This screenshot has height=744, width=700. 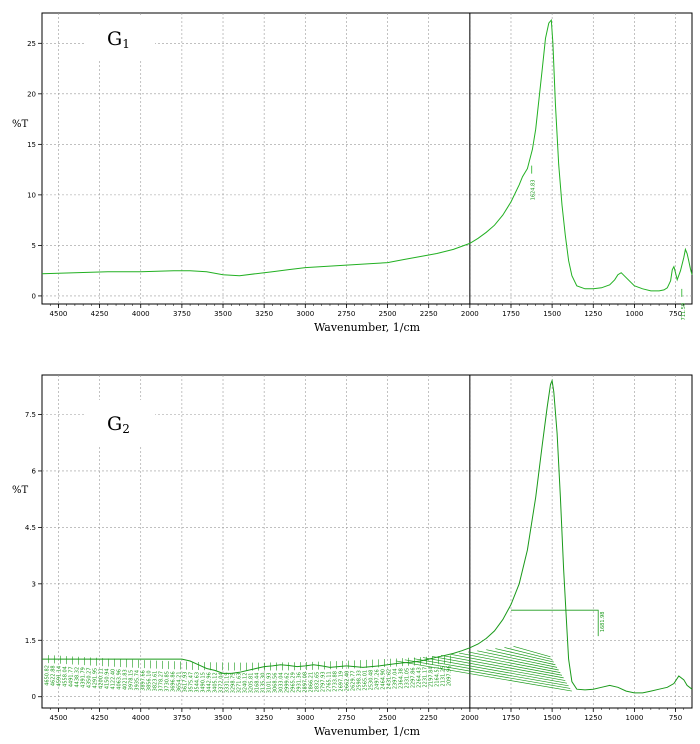 What do you see at coordinates (294, 682) in the screenshot?
I see `peak-label: 2965.29` at bounding box center [294, 682].